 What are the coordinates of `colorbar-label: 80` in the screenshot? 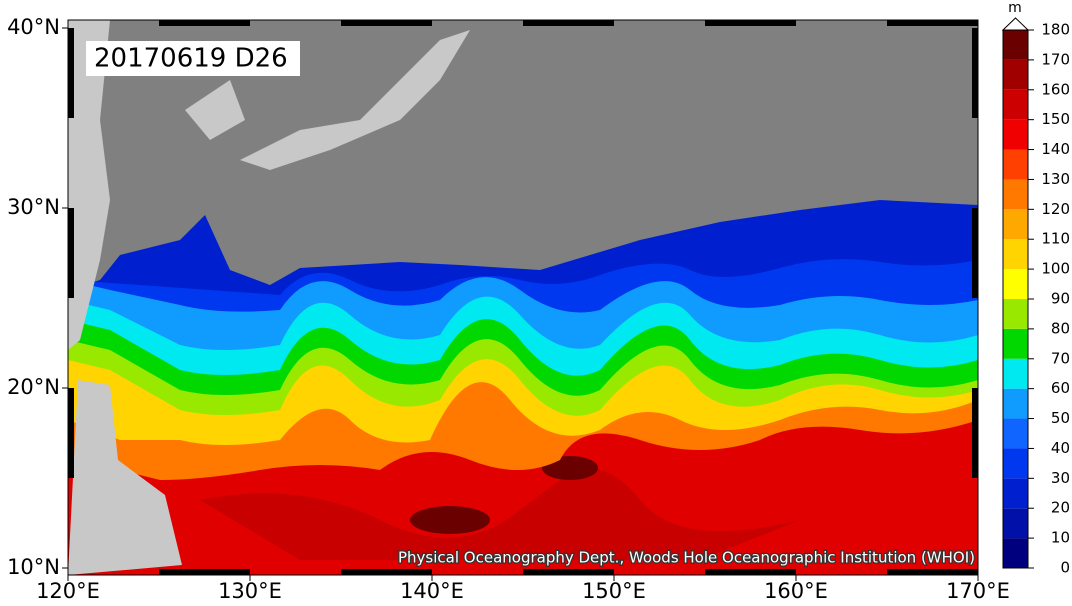 It's located at (1060, 328).